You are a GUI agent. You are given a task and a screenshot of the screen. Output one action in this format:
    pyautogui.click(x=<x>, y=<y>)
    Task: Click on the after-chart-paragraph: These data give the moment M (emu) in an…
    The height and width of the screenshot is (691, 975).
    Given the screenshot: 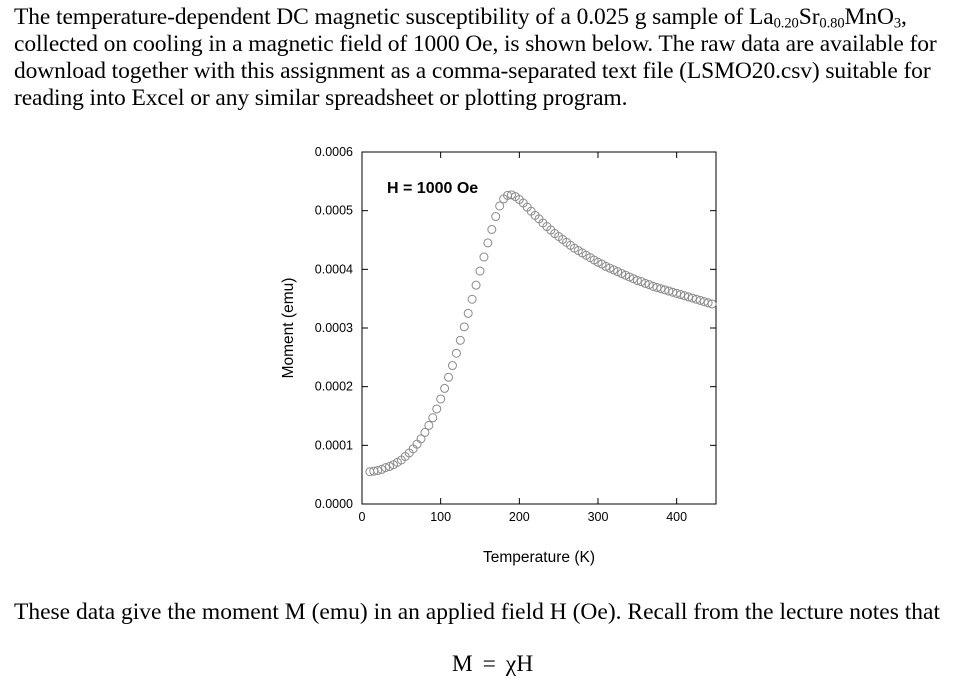 What is the action you would take?
    pyautogui.click(x=477, y=612)
    